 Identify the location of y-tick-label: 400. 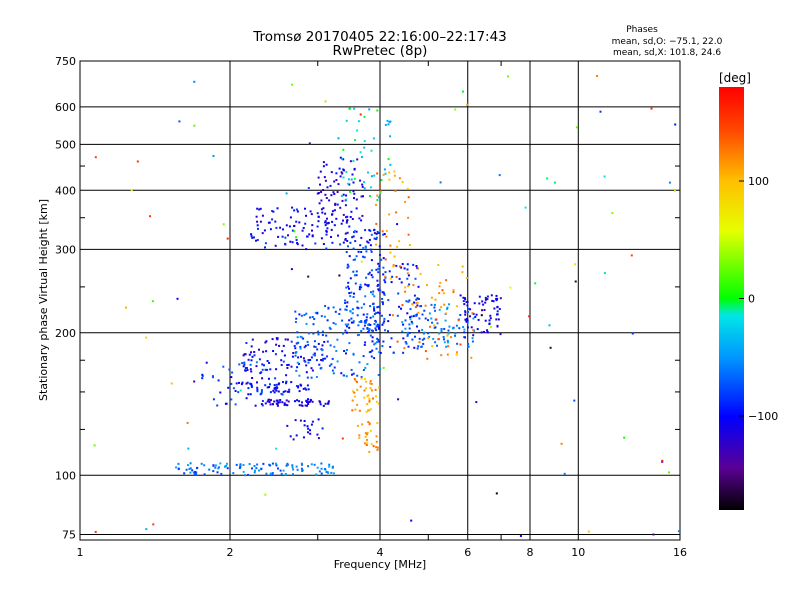
(65, 190).